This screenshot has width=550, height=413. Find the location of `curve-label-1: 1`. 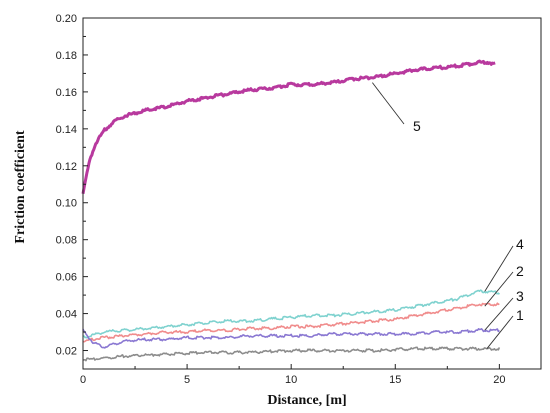

curve-label-1: 1 is located at coordinates (520, 315).